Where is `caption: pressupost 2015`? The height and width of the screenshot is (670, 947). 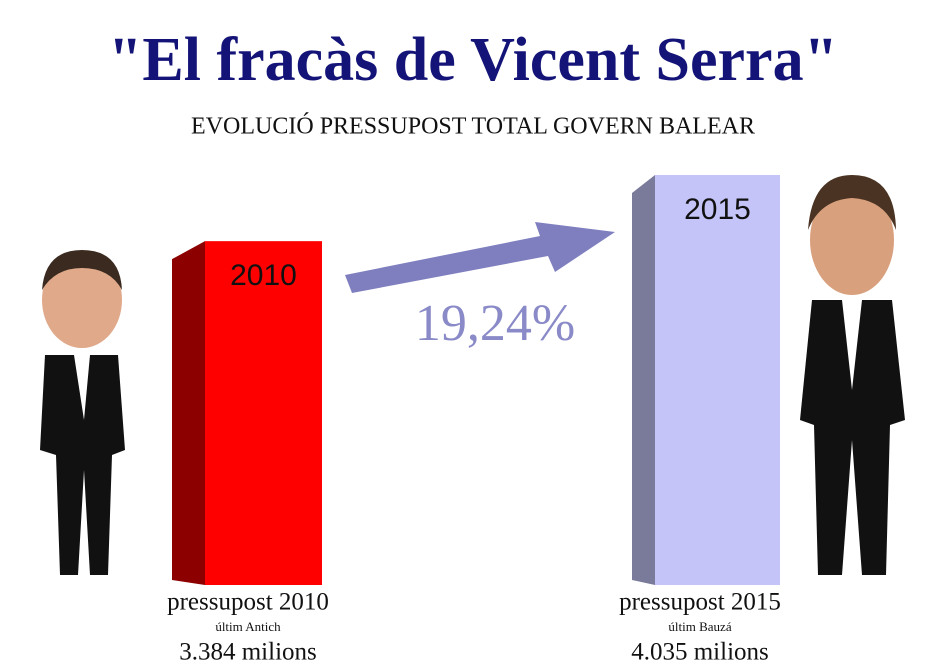 caption: pressupost 2015 is located at coordinates (700, 602).